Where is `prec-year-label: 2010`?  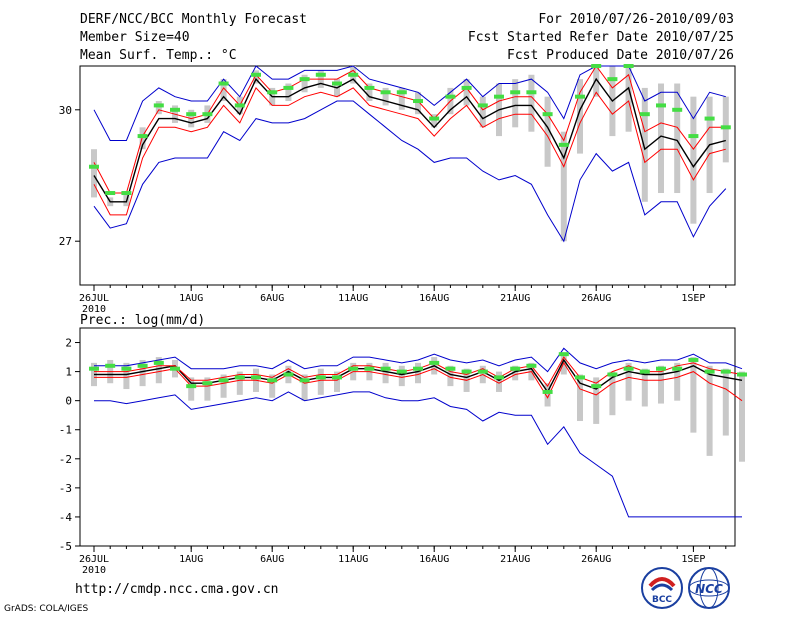
prec-year-label: 2010 is located at coordinates (94, 570).